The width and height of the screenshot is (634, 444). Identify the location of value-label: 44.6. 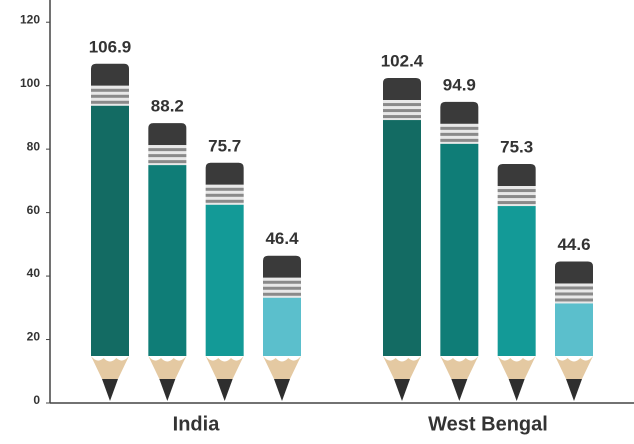
(573, 244).